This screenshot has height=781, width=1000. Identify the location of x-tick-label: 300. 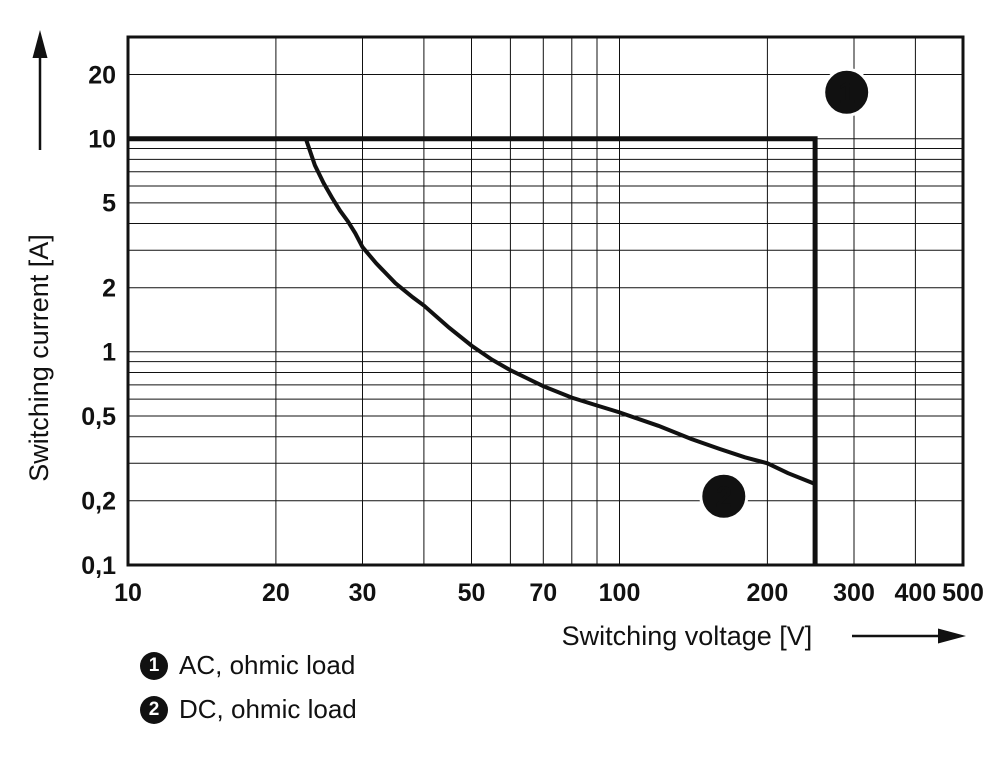
(854, 593).